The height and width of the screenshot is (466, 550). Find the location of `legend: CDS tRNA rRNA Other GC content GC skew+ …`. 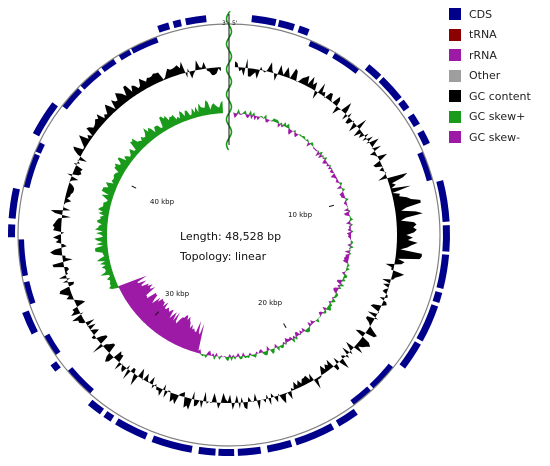

legend: CDS tRNA rRNA Other GC content GC skew+ … is located at coordinates (499, 76).